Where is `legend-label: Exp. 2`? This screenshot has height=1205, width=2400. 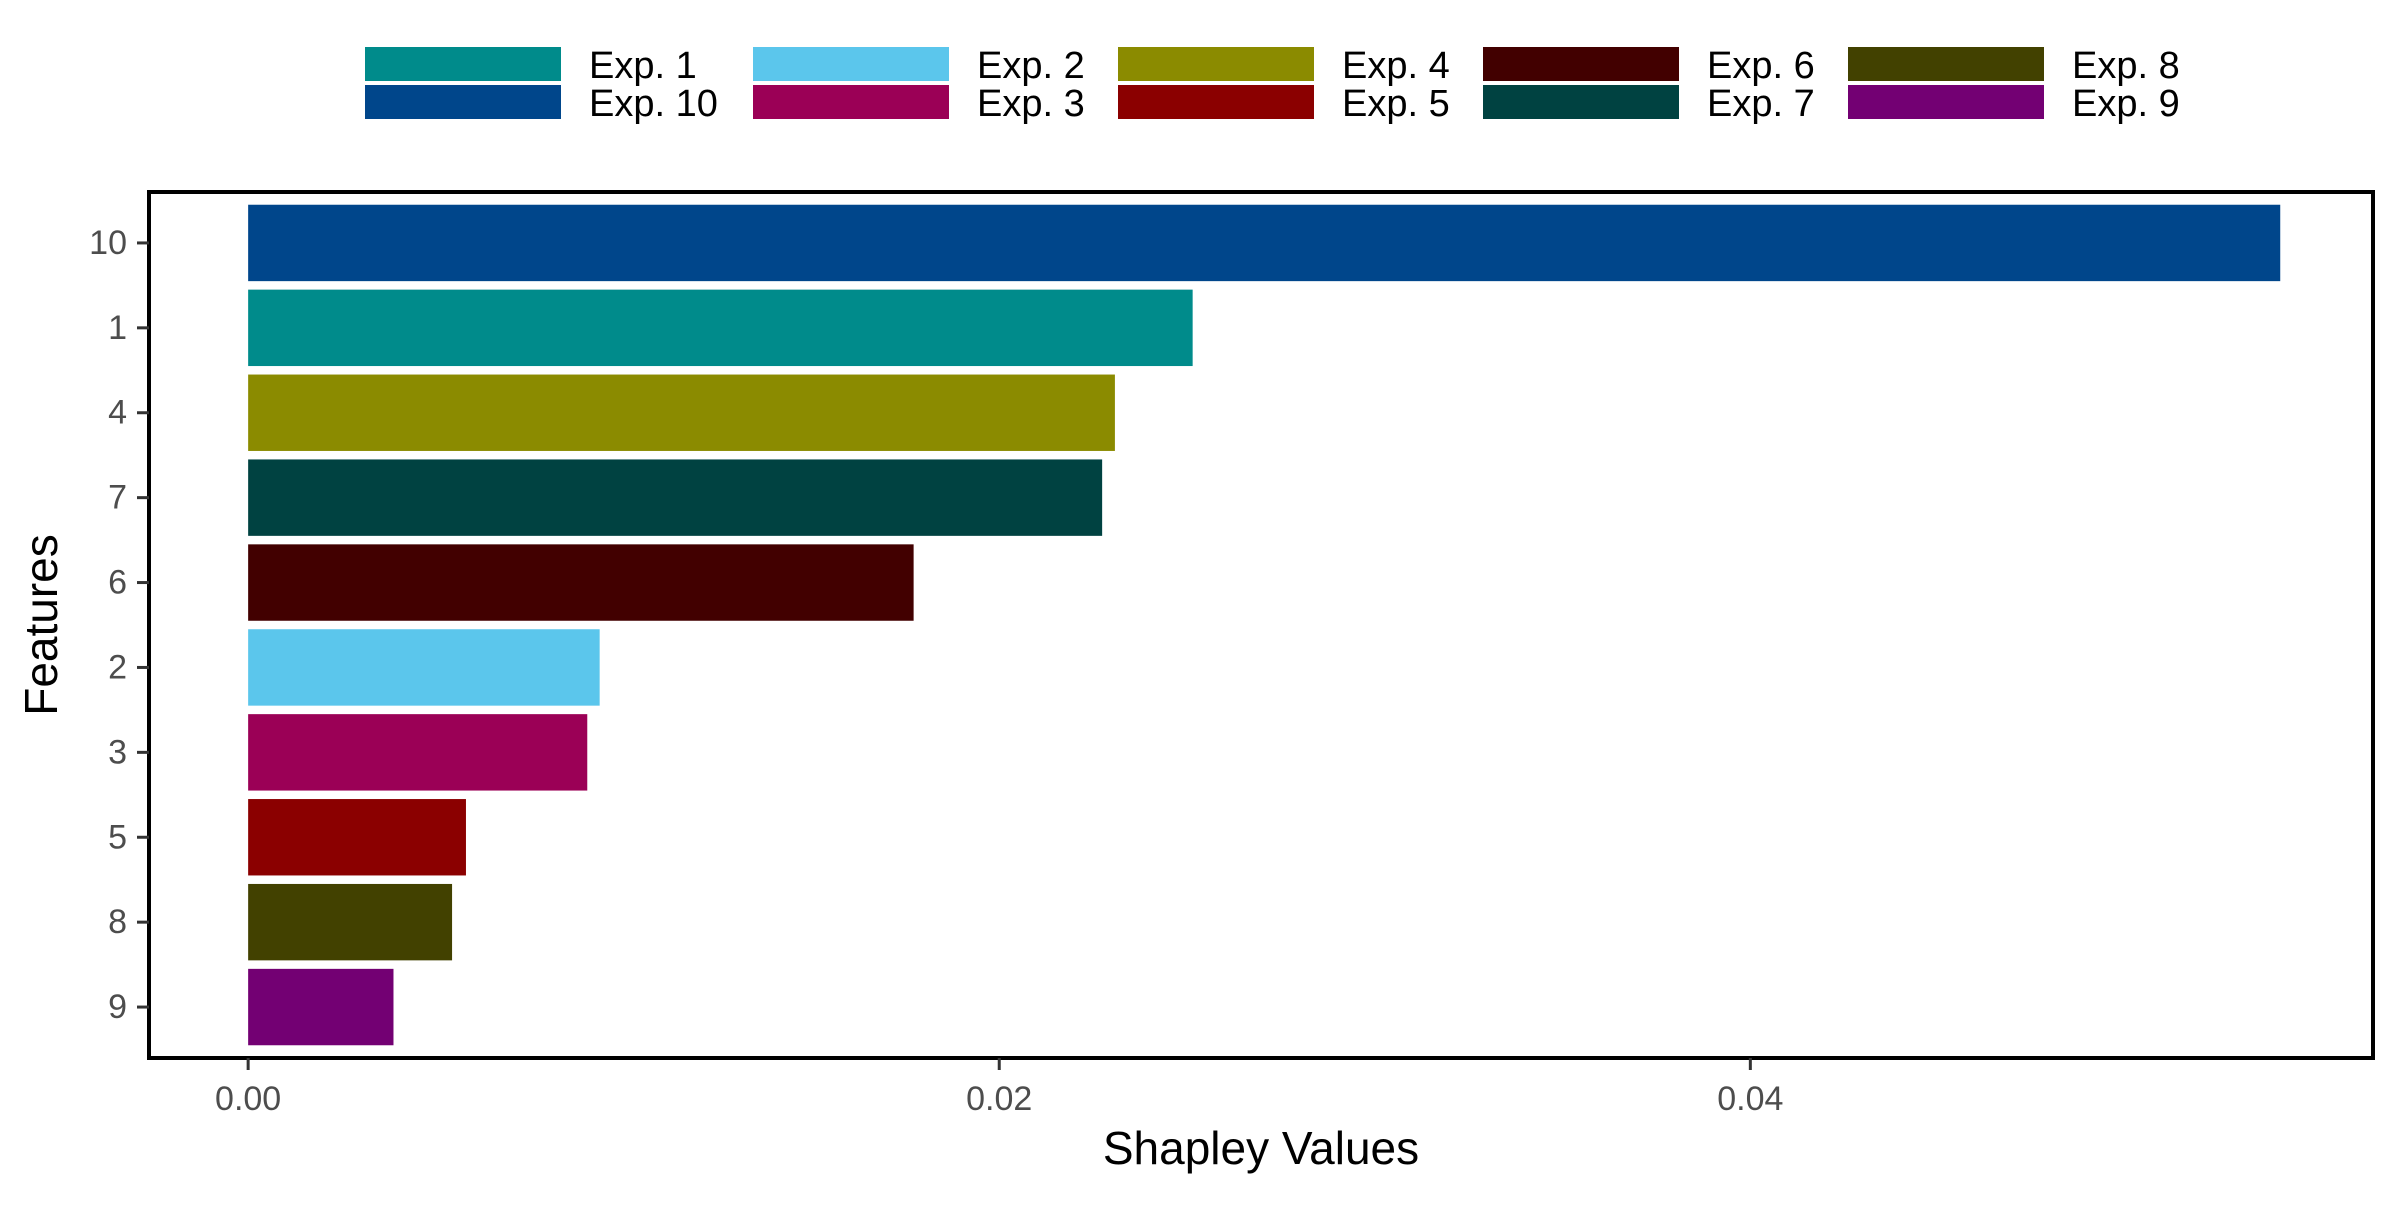
legend-label: Exp. 2 is located at coordinates (1031, 66).